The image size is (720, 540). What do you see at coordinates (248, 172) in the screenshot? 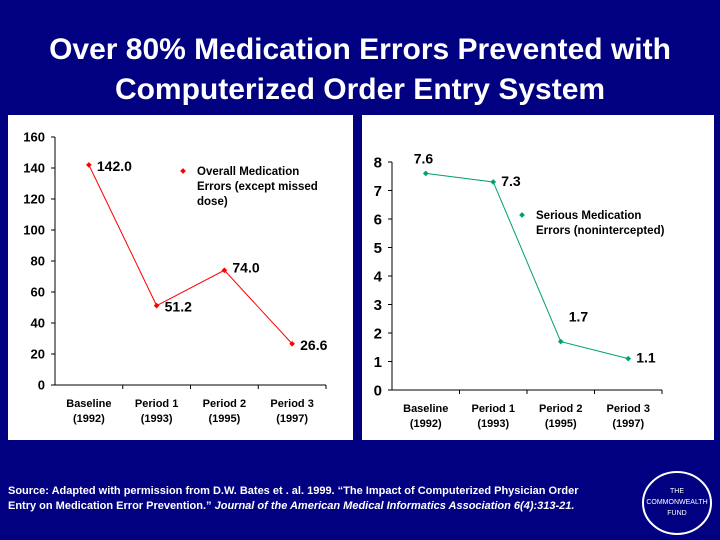
I see `legend-label: Overall Medication` at bounding box center [248, 172].